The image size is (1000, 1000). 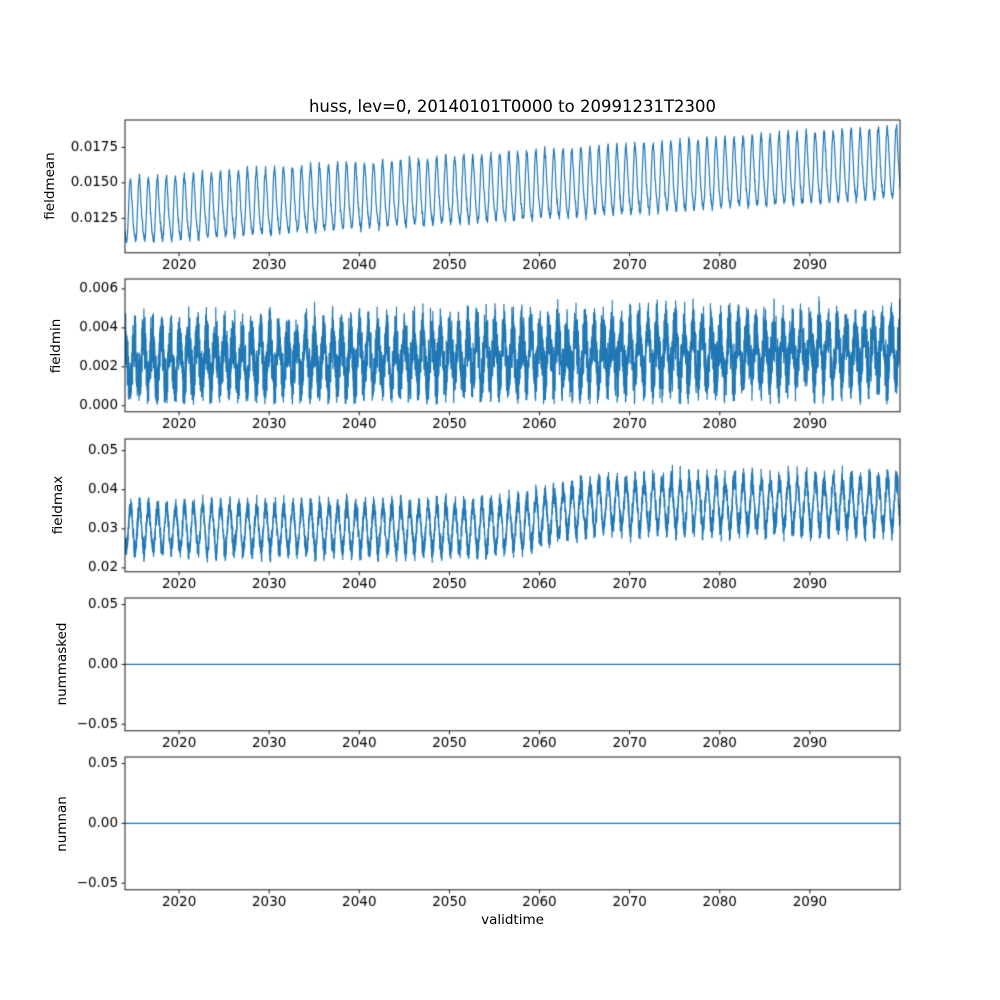 I want to click on ylabel-fieldmean: fieldmean, so click(x=50, y=186).